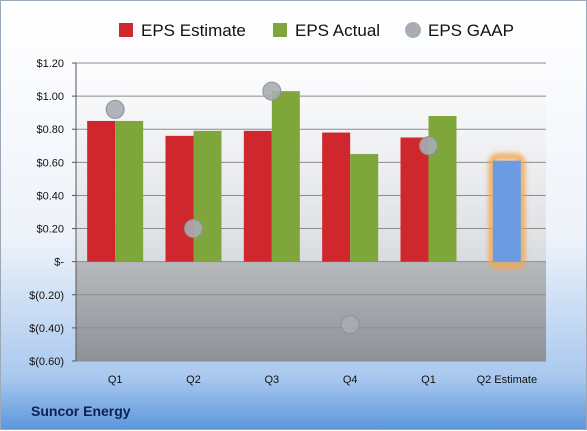 The height and width of the screenshot is (431, 587). I want to click on x-tick-label: Q3, so click(271, 380).